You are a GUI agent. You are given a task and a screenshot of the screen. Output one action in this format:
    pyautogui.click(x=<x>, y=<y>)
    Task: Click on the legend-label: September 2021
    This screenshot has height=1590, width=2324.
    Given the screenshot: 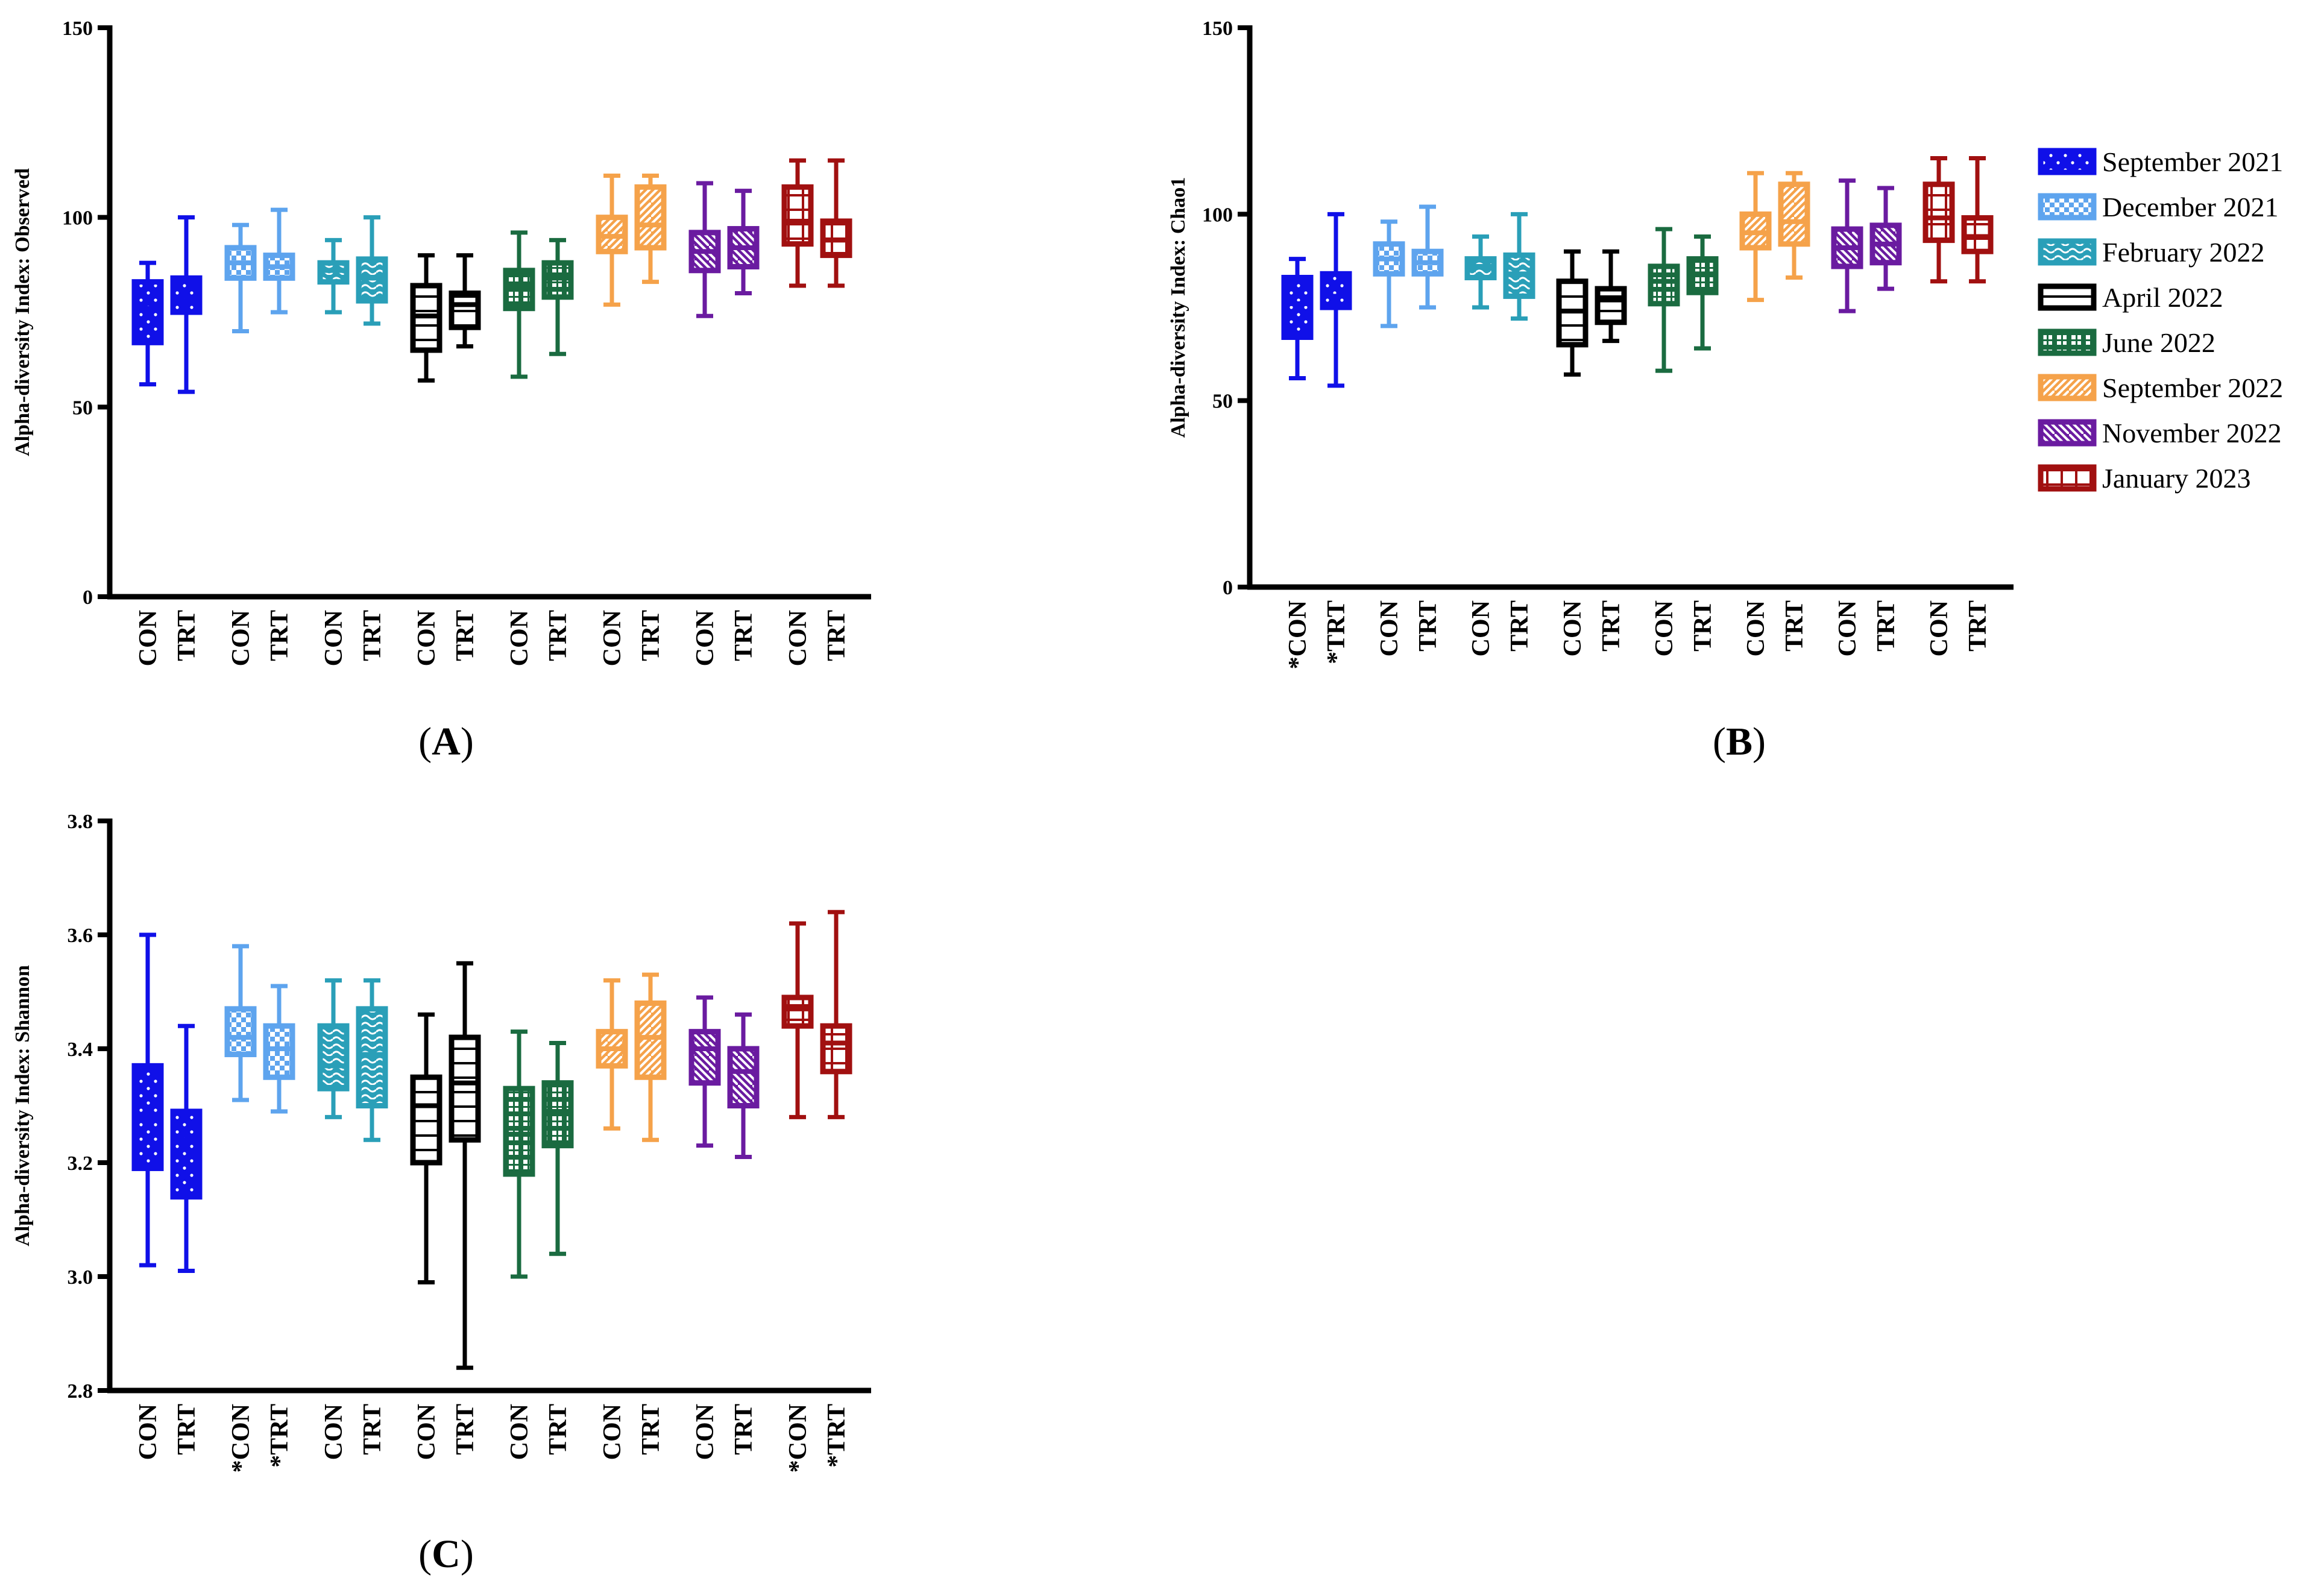 What is the action you would take?
    pyautogui.click(x=2192, y=162)
    